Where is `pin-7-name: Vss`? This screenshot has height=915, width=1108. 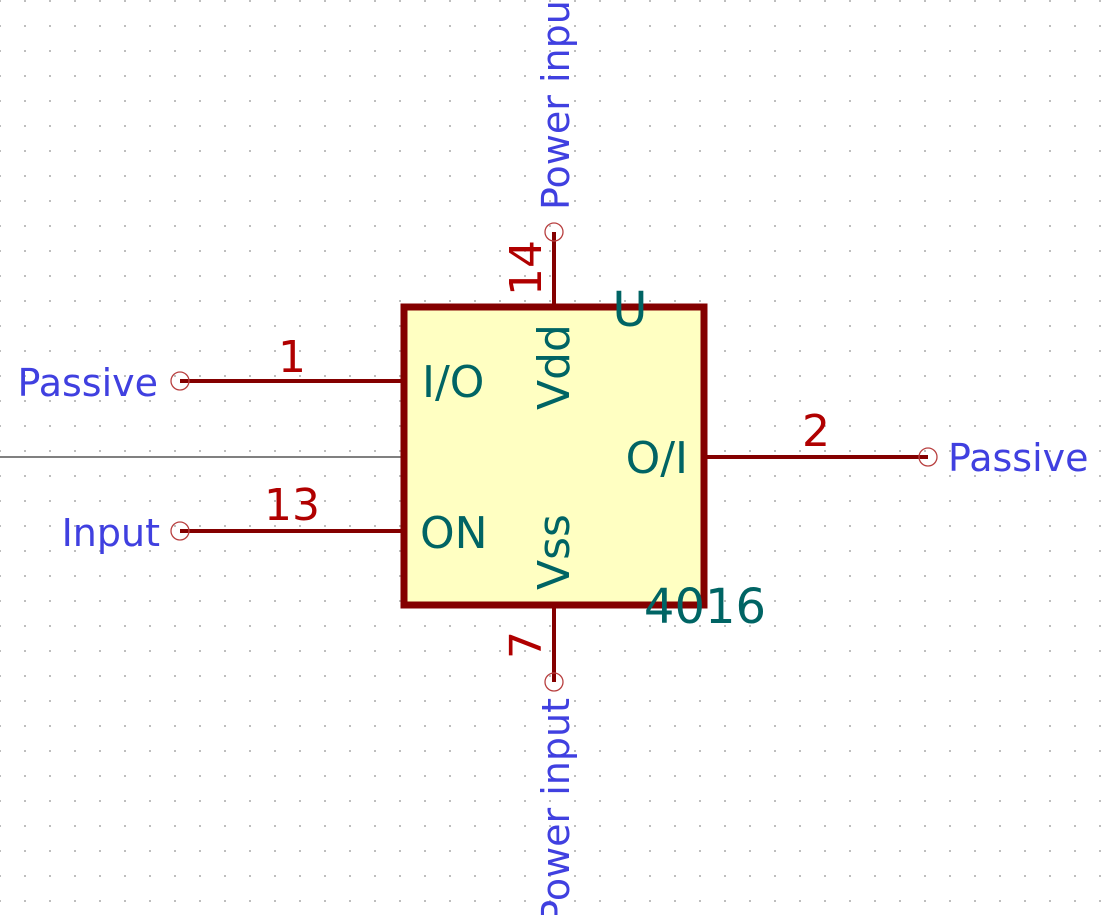 pin-7-name: Vss is located at coordinates (554, 552).